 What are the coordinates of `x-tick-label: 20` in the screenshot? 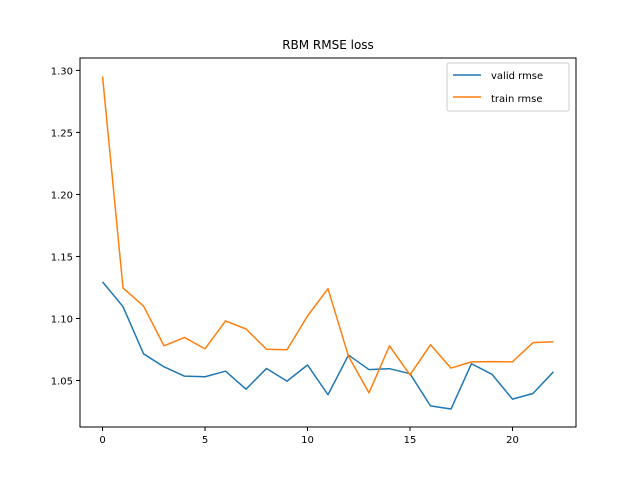 It's located at (512, 440).